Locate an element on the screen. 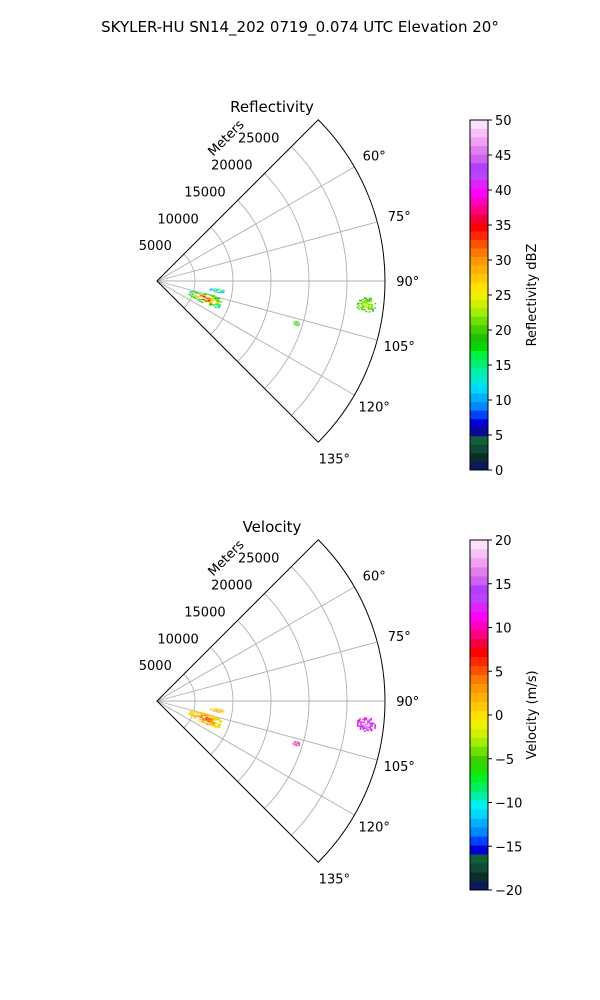 This screenshot has height=1000, width=600. colorbar-tick-label: 5 is located at coordinates (499, 672).